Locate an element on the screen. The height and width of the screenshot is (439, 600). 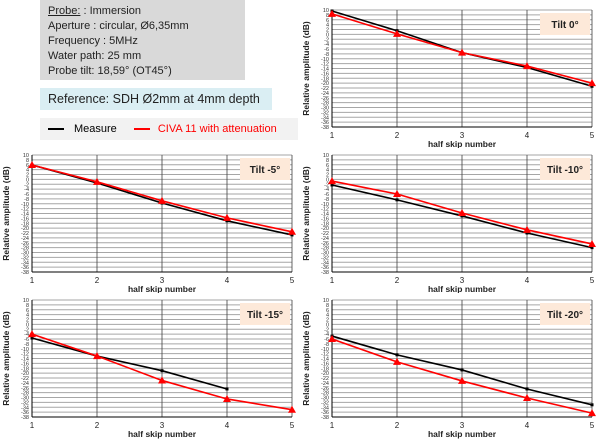
y-tick-label: -20 is located at coordinates (325, 84).